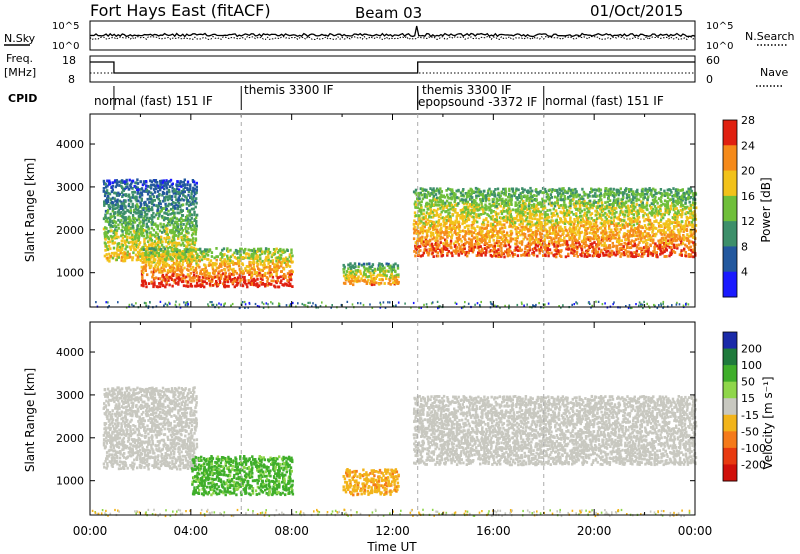 This screenshot has width=800, height=554. Describe the element at coordinates (289, 90) in the screenshot. I see `cpid-label-2: themis 3300 IF` at that location.